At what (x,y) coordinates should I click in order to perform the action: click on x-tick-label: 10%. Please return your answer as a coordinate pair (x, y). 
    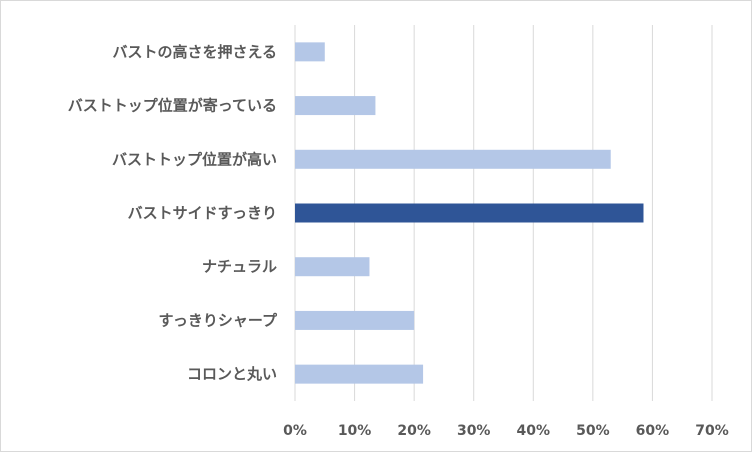
    Looking at the image, I should click on (355, 431).